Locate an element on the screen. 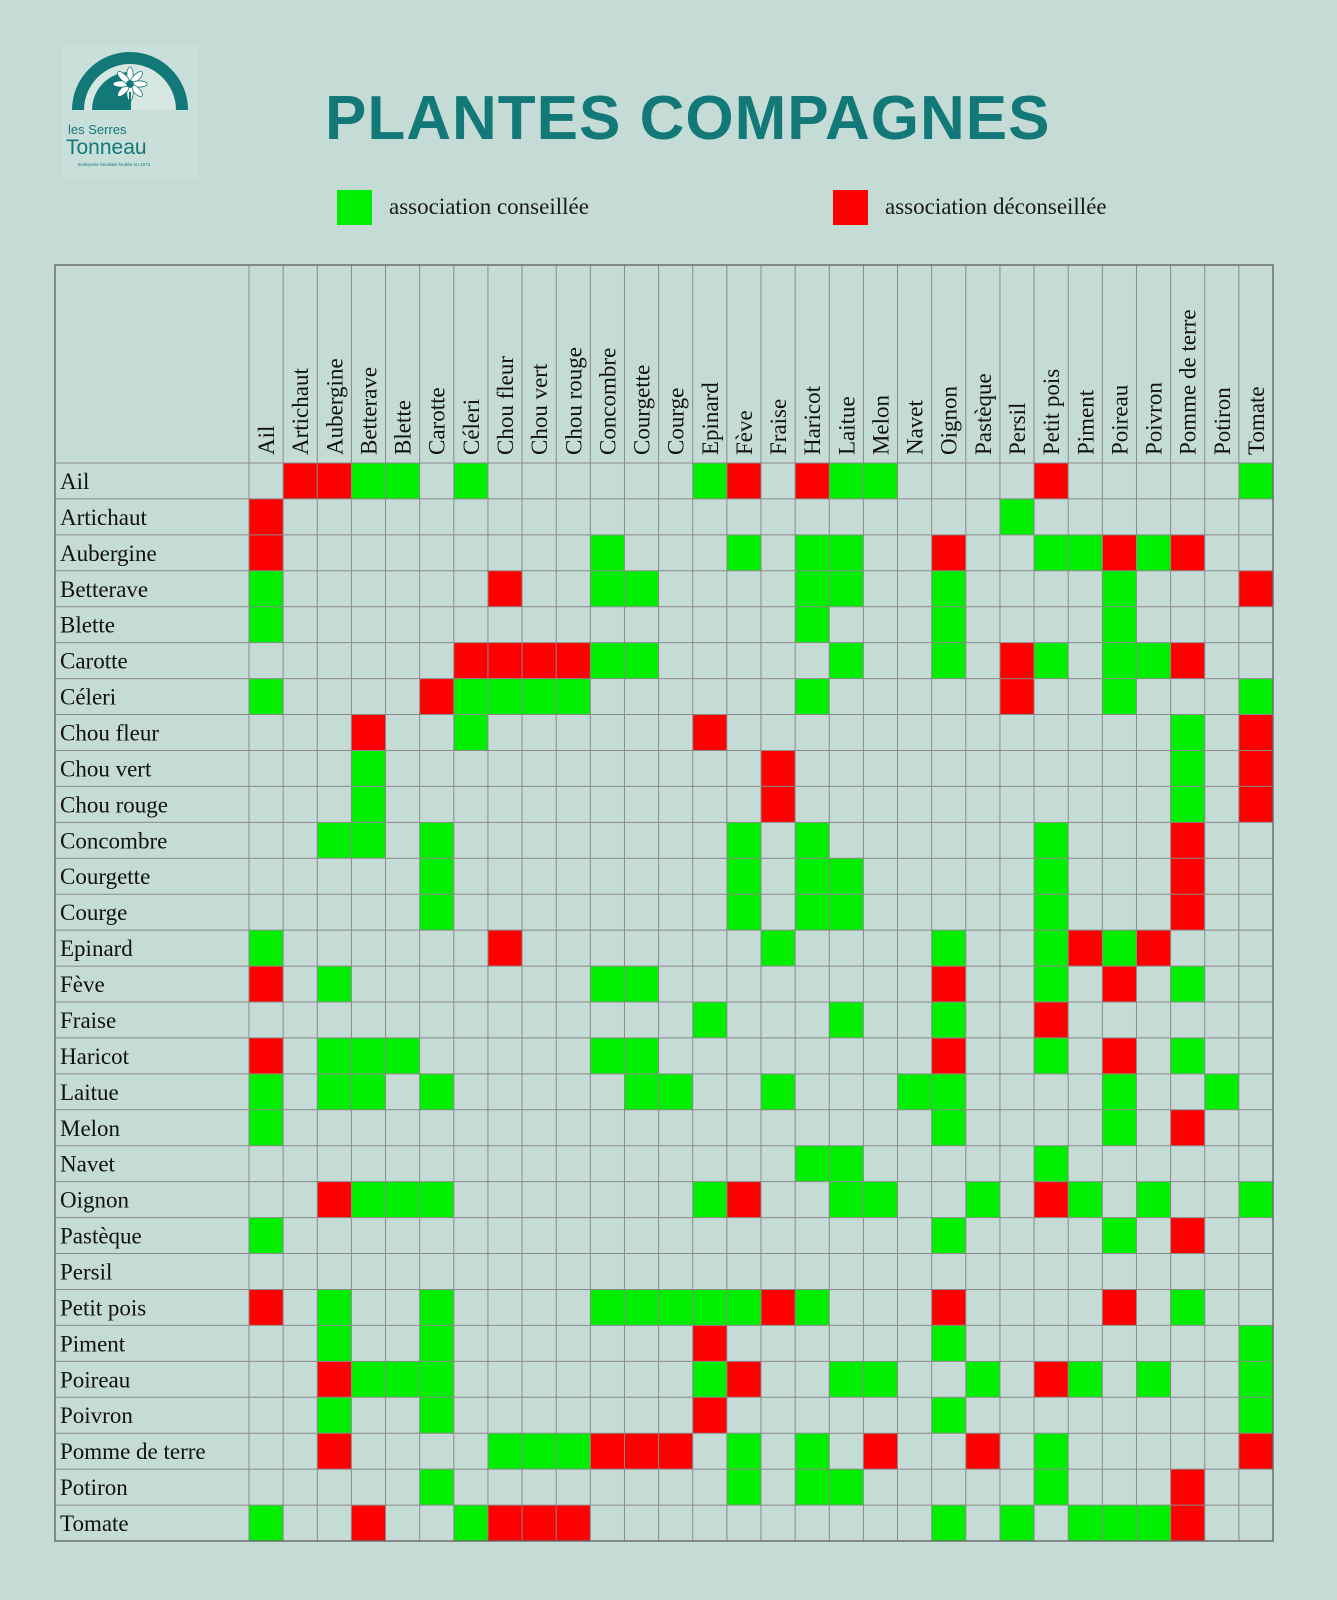 This screenshot has width=1337, height=1600. matrix-cell-melon-oignon is located at coordinates (948, 1127).